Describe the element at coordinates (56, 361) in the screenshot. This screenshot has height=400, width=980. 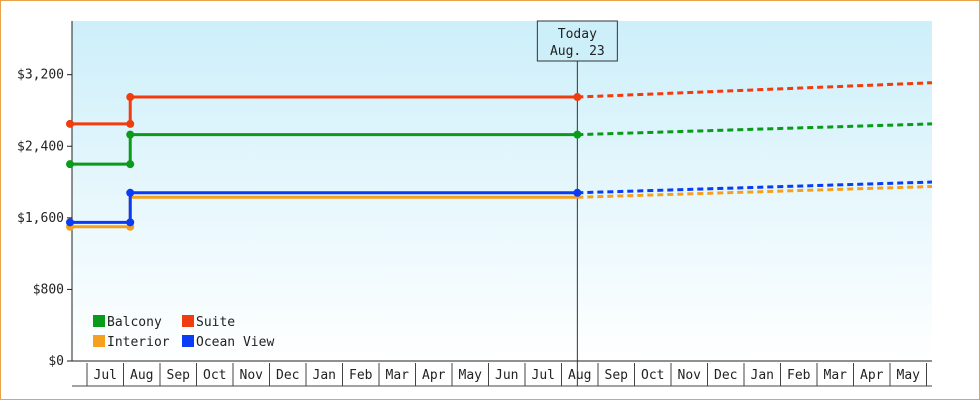
I see `y-tick-label: $0` at that location.